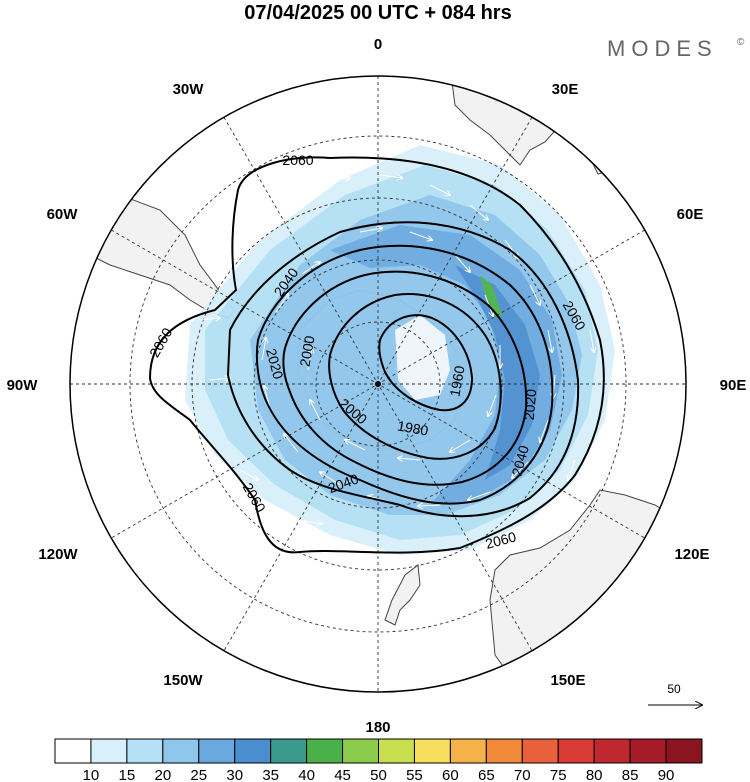  What do you see at coordinates (127, 774) in the screenshot?
I see `colorbar-label: 15` at bounding box center [127, 774].